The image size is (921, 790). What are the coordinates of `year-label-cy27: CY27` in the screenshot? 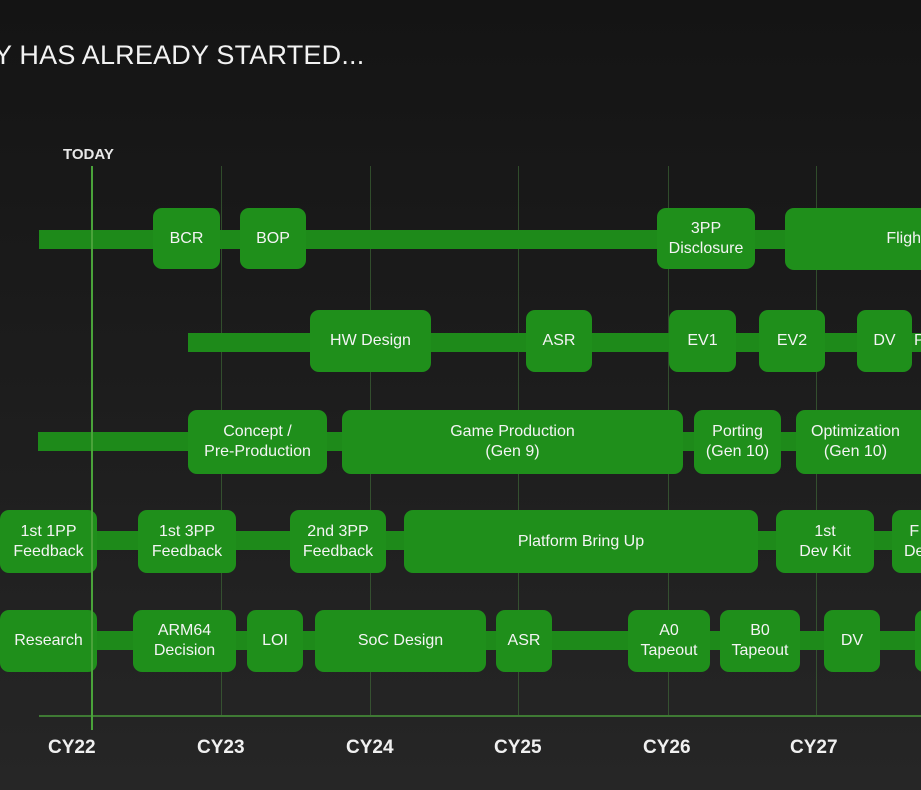 It's located at (814, 747).